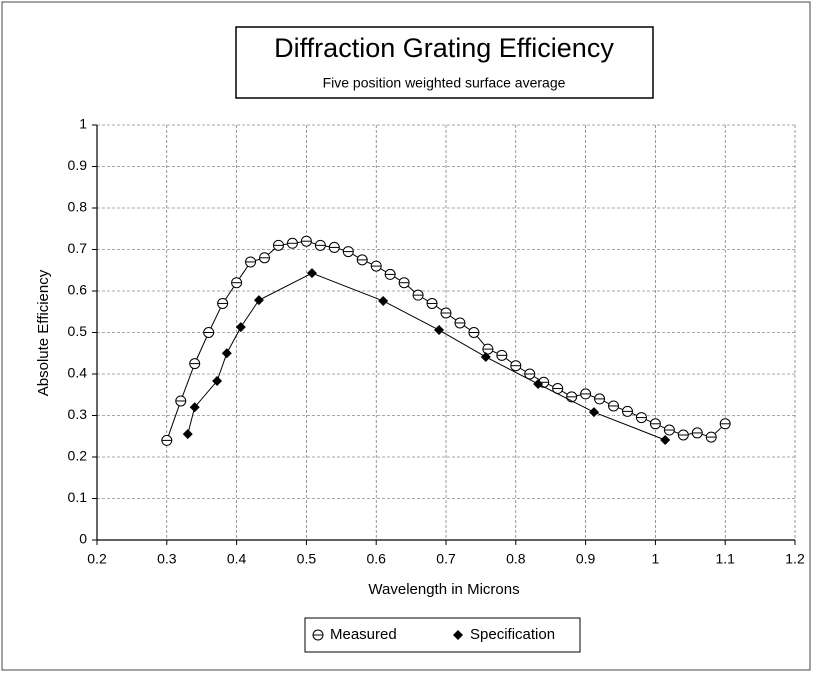  What do you see at coordinates (83, 124) in the screenshot?
I see `y-tick-label: 1` at bounding box center [83, 124].